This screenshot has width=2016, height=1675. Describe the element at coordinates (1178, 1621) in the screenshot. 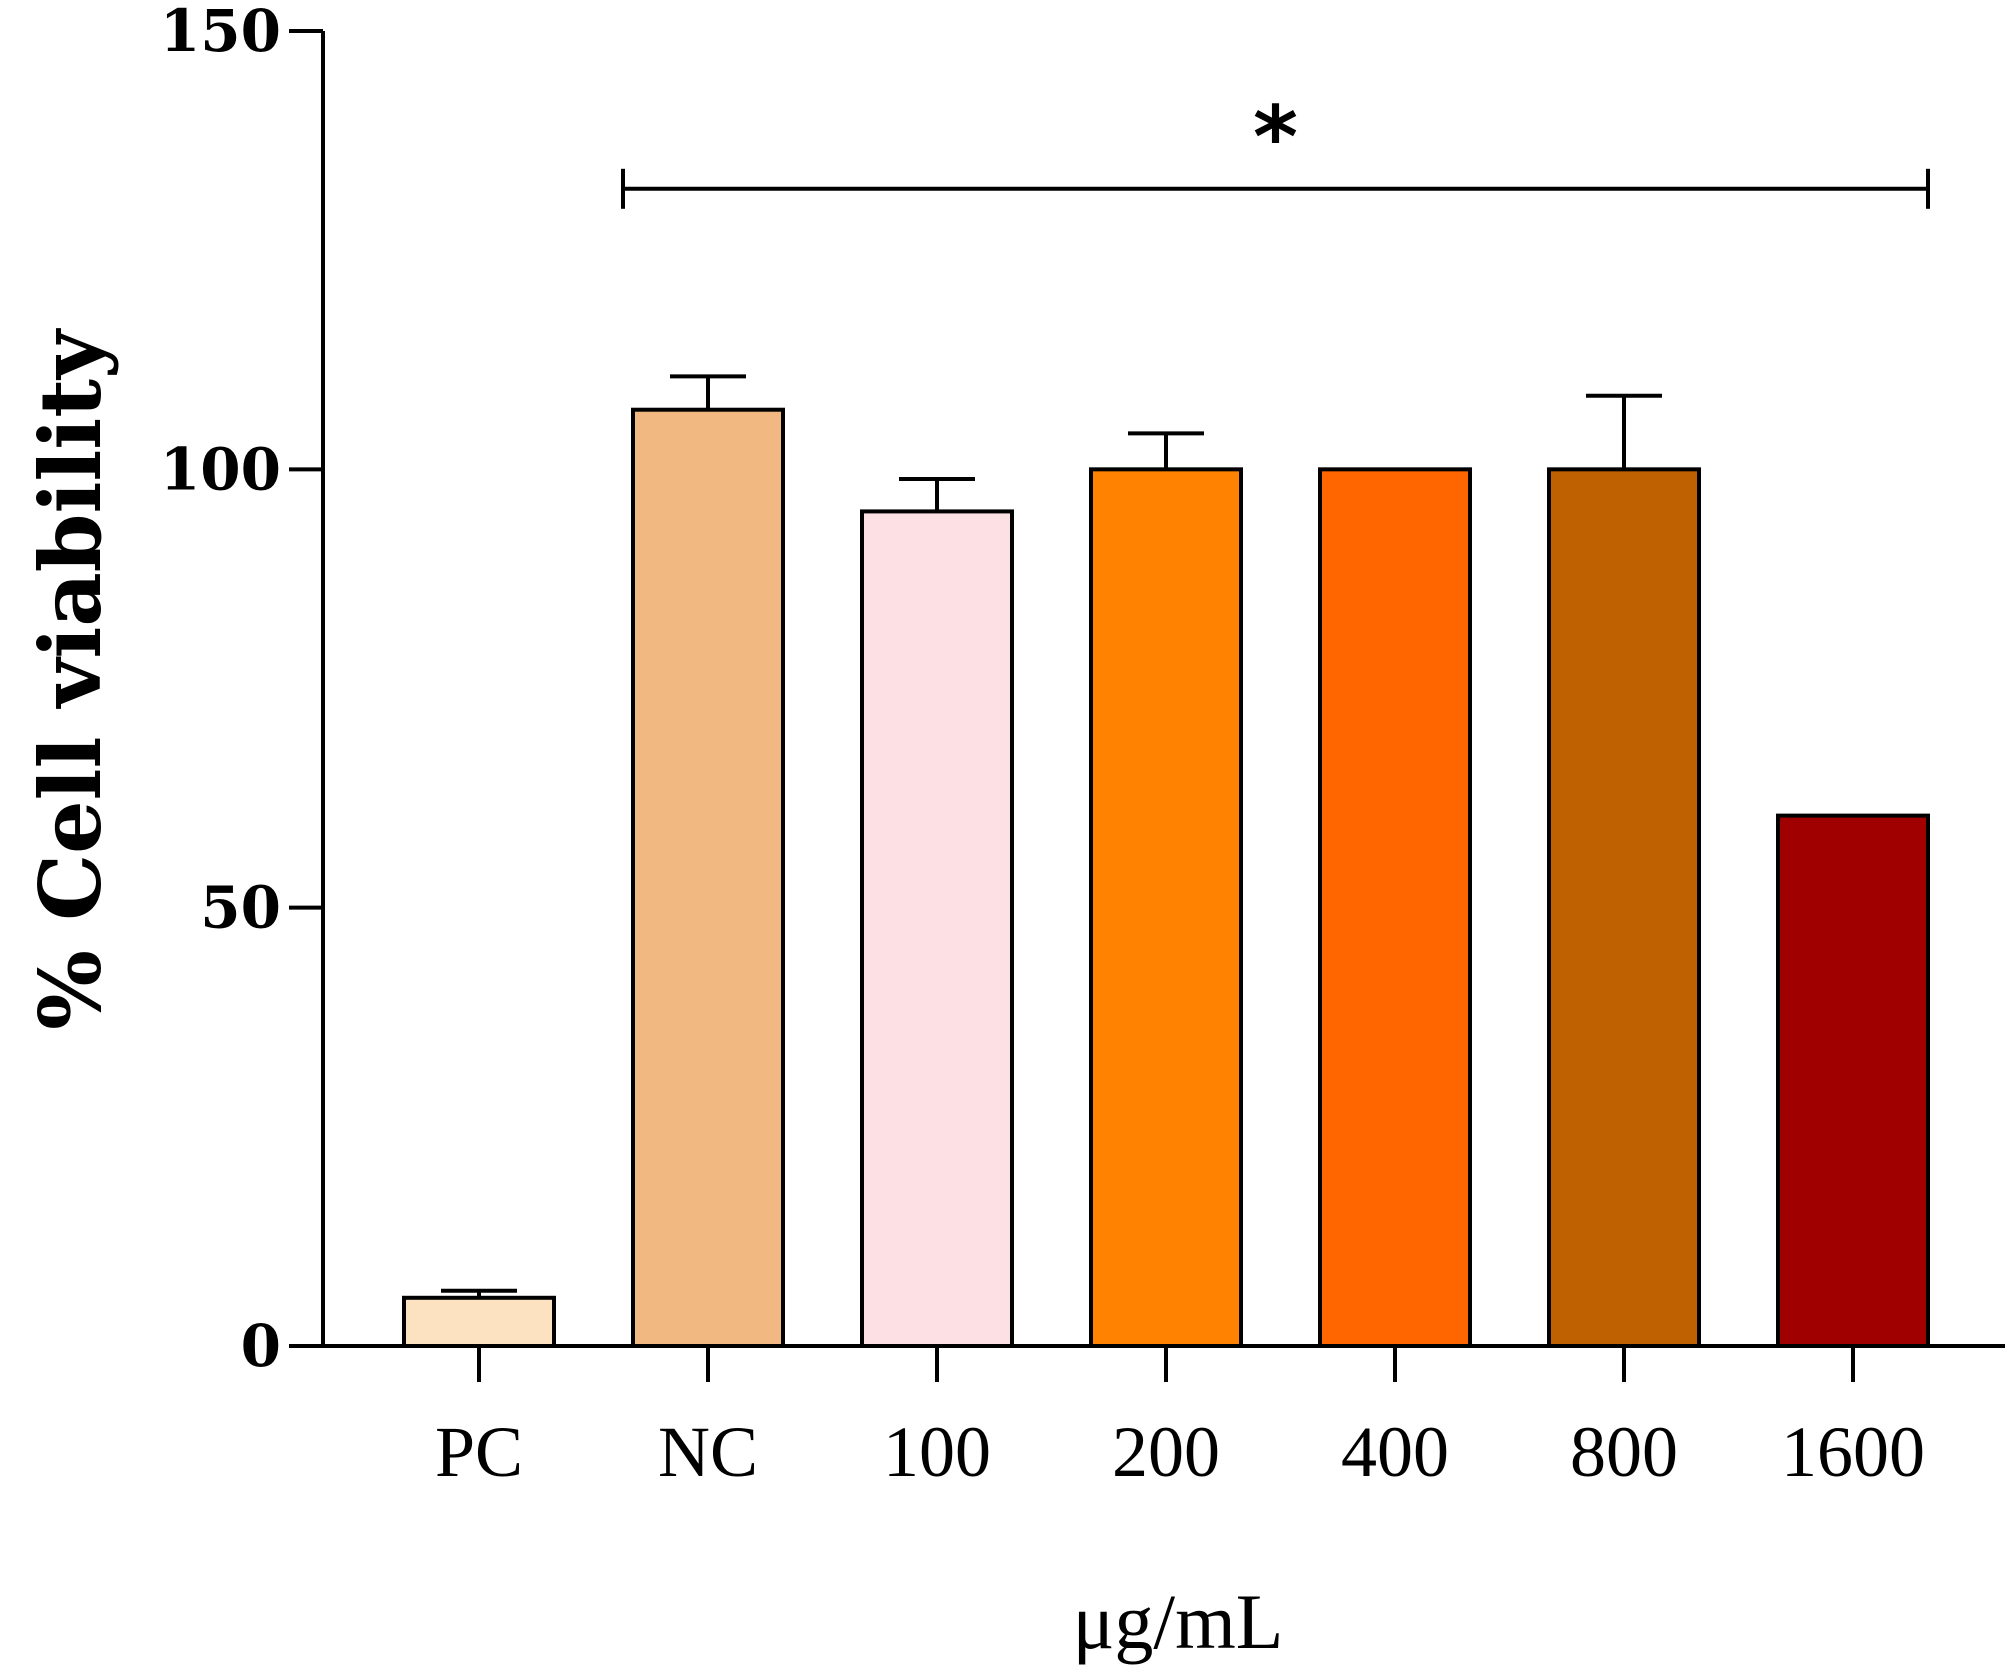

I see `x-axis-label: μg/mL` at that location.